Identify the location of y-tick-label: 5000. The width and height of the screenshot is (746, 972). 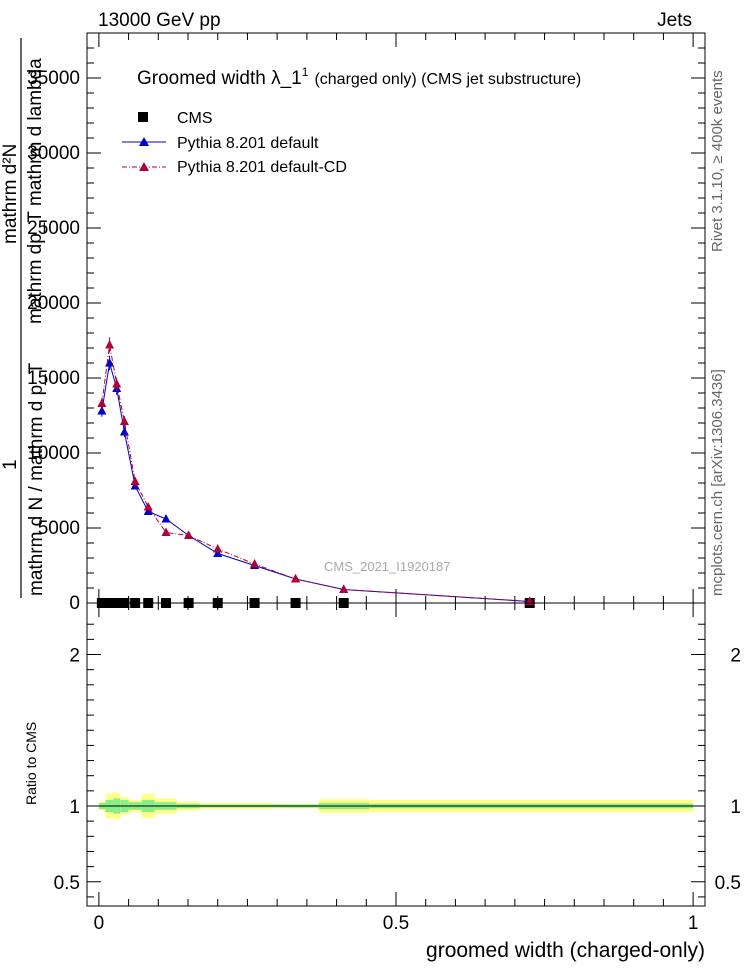
(59, 528).